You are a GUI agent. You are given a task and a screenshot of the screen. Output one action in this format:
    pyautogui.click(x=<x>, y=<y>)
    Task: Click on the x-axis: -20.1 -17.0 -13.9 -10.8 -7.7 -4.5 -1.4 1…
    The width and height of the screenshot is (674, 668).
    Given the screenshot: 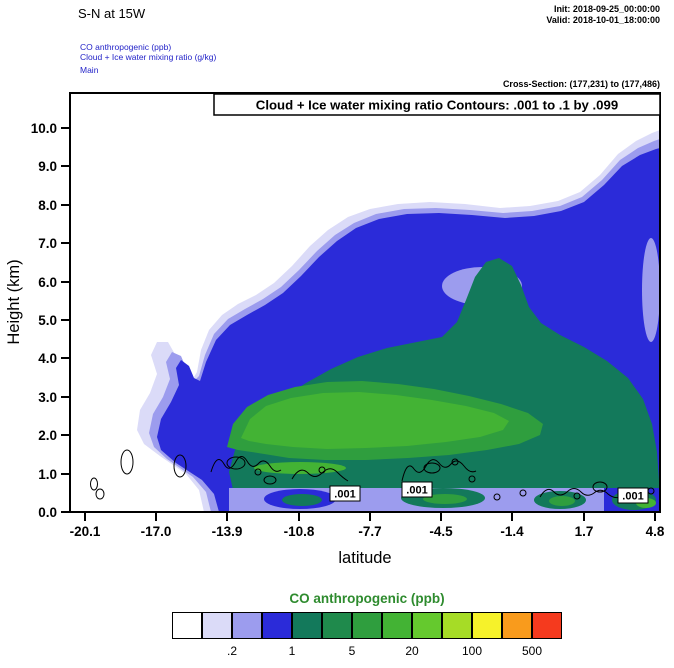 What is the action you would take?
    pyautogui.click(x=367, y=525)
    